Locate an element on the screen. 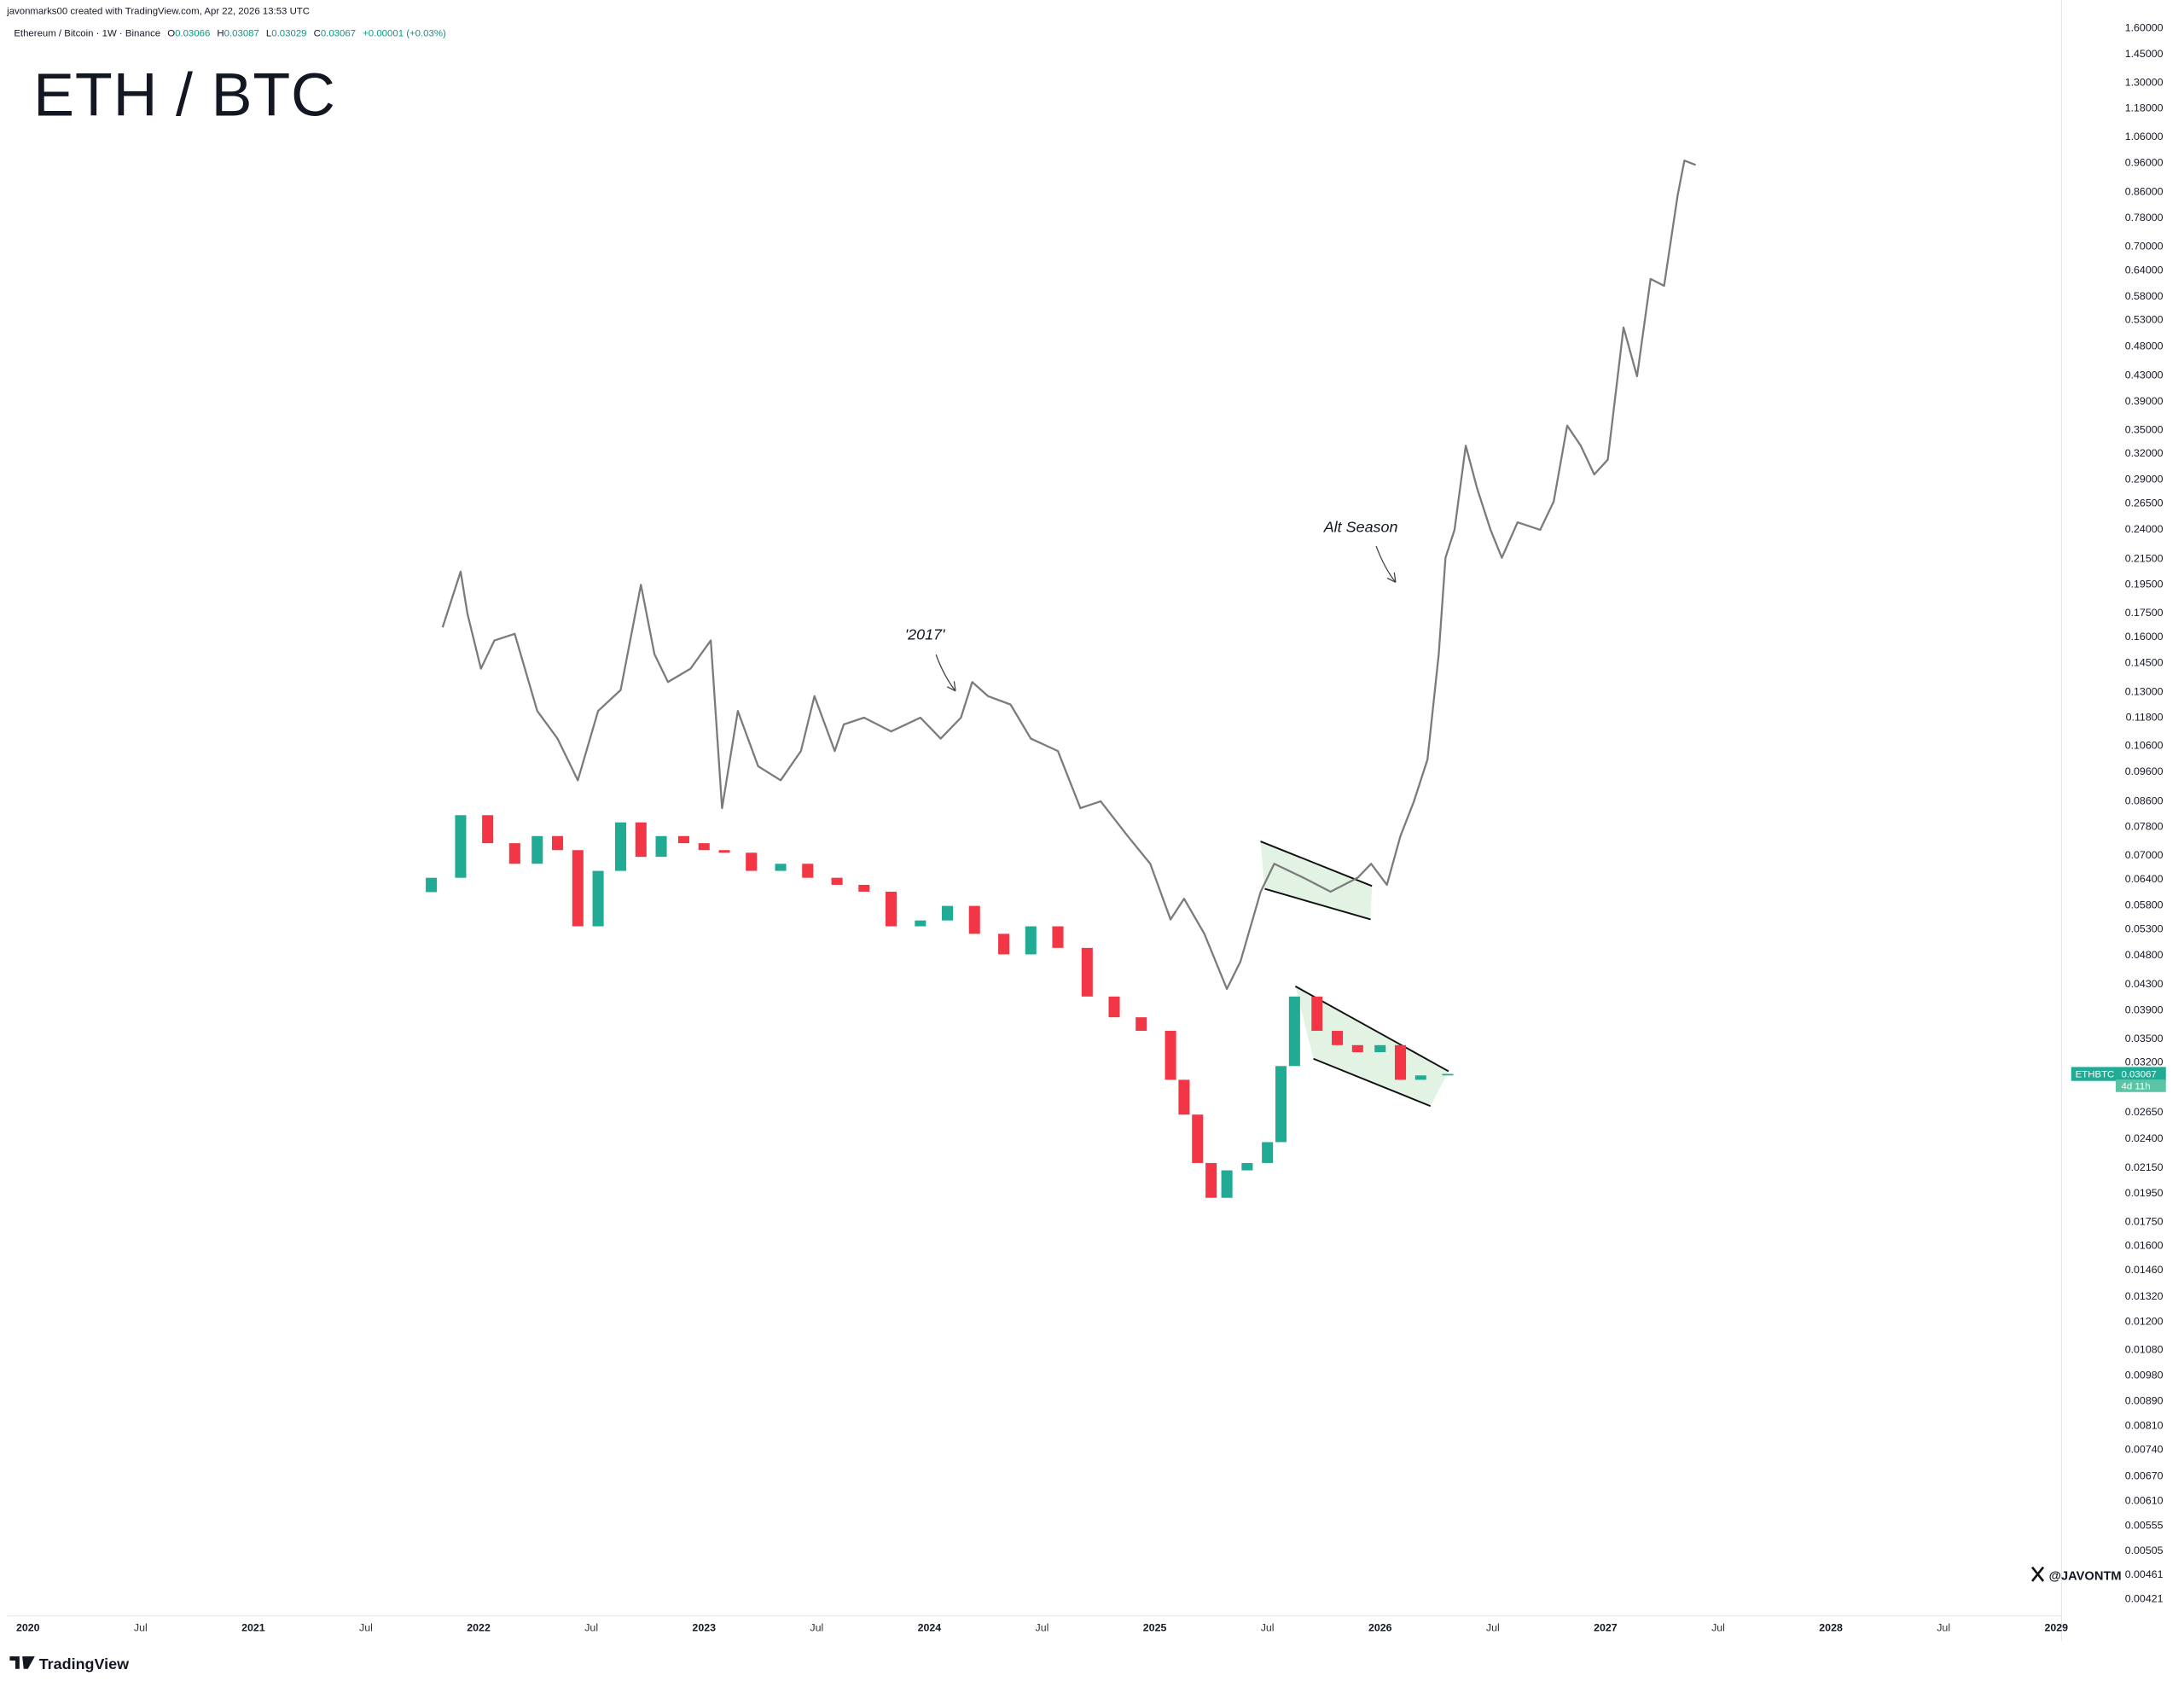  y-tick-label: 0.09600 is located at coordinates (2145, 771).